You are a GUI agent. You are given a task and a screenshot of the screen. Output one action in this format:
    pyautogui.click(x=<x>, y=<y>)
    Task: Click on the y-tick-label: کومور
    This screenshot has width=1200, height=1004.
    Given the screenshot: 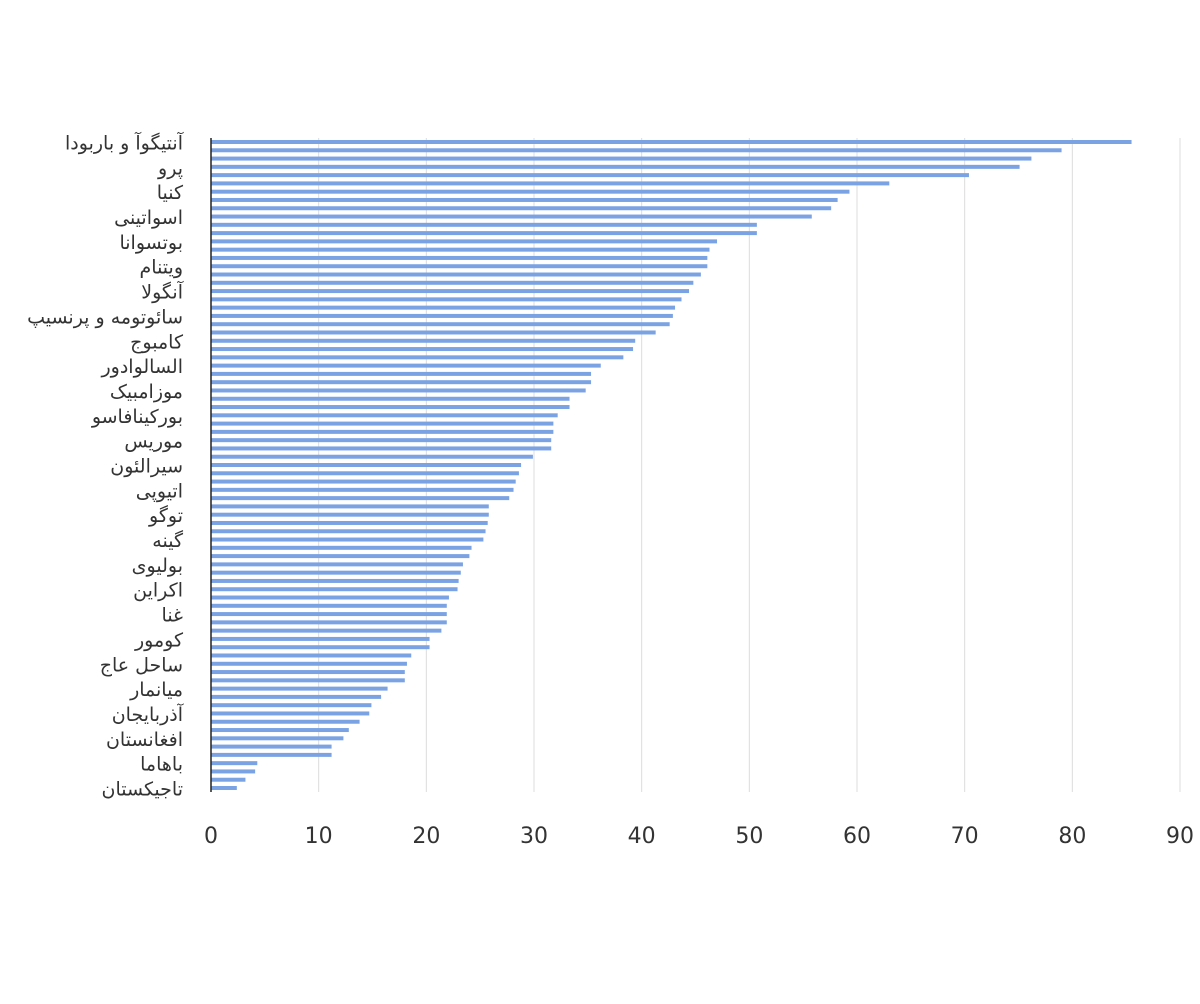 What is the action you would take?
    pyautogui.click(x=159, y=640)
    